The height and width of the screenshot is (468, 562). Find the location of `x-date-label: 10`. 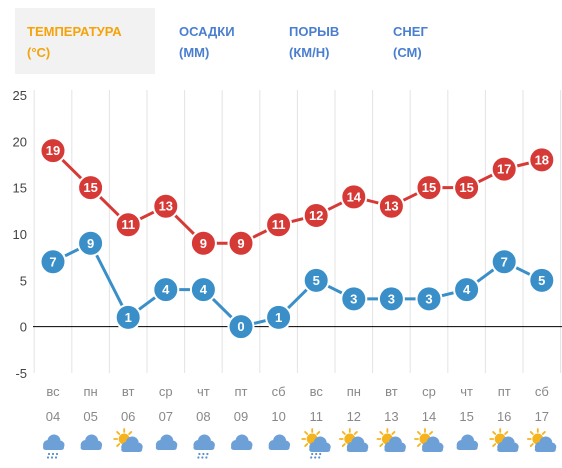

x-date-label: 10 is located at coordinates (278, 416).